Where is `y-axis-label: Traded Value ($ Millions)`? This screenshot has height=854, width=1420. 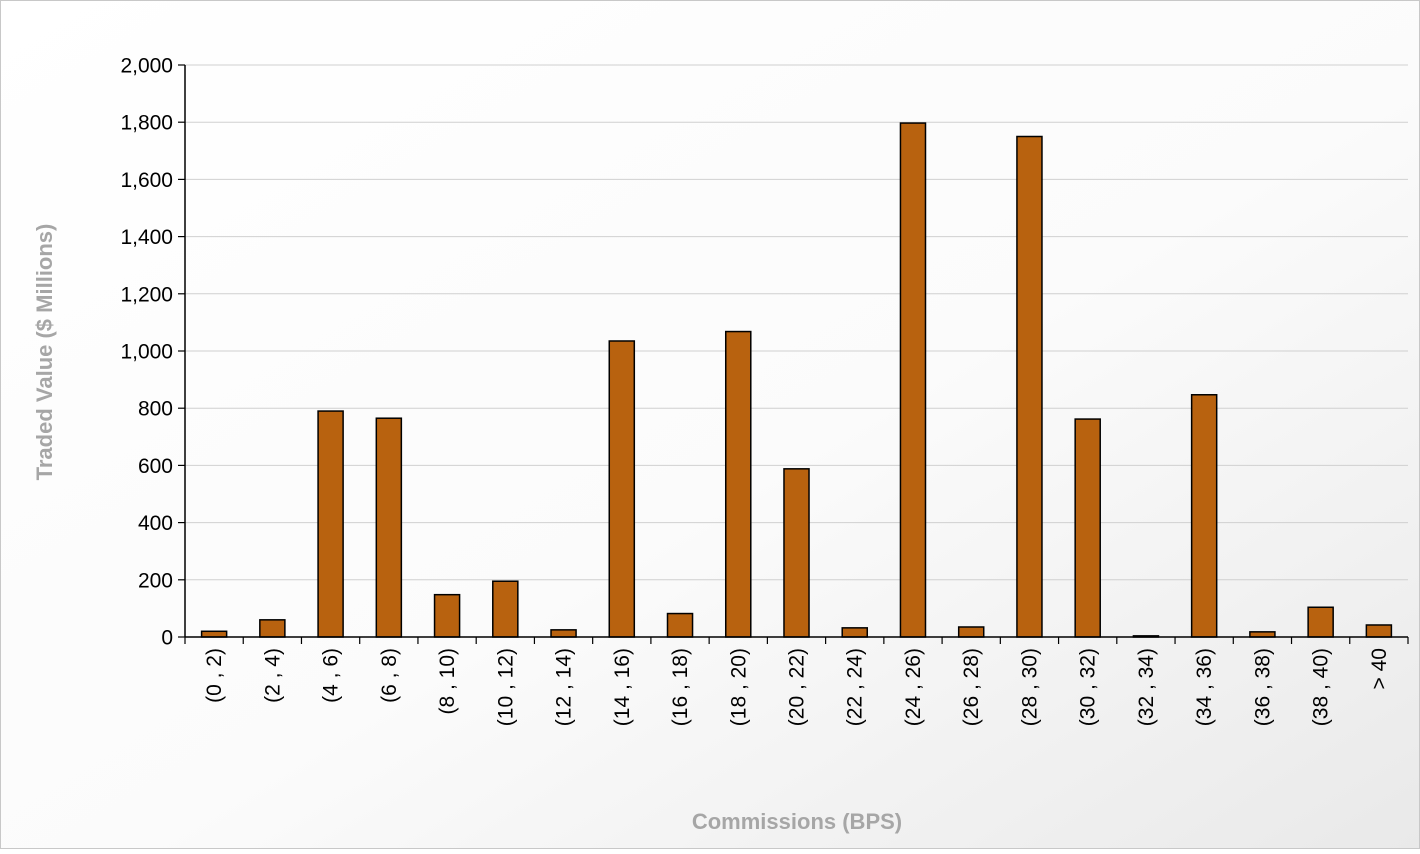
y-axis-label: Traded Value ($ Millions) is located at coordinates (44, 352).